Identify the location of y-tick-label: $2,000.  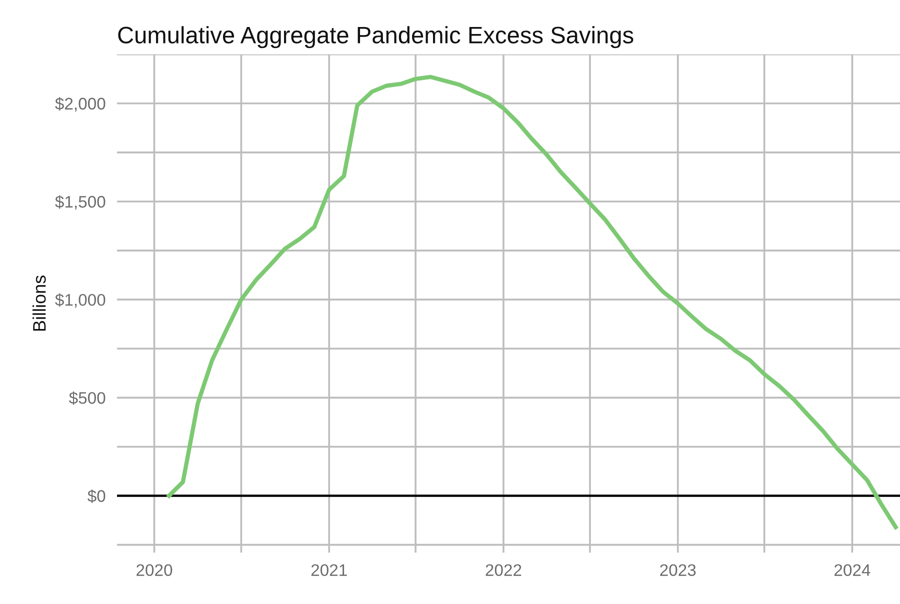
(80, 104).